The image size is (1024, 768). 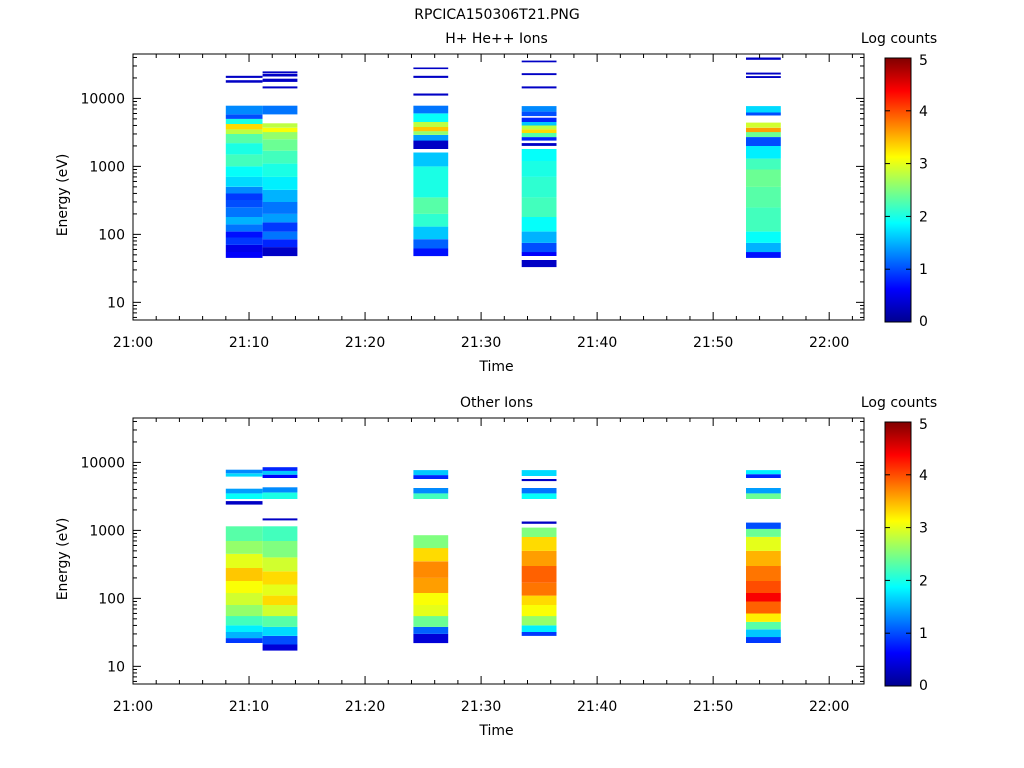 What do you see at coordinates (133, 343) in the screenshot?
I see `x-tick-label: 21:00` at bounding box center [133, 343].